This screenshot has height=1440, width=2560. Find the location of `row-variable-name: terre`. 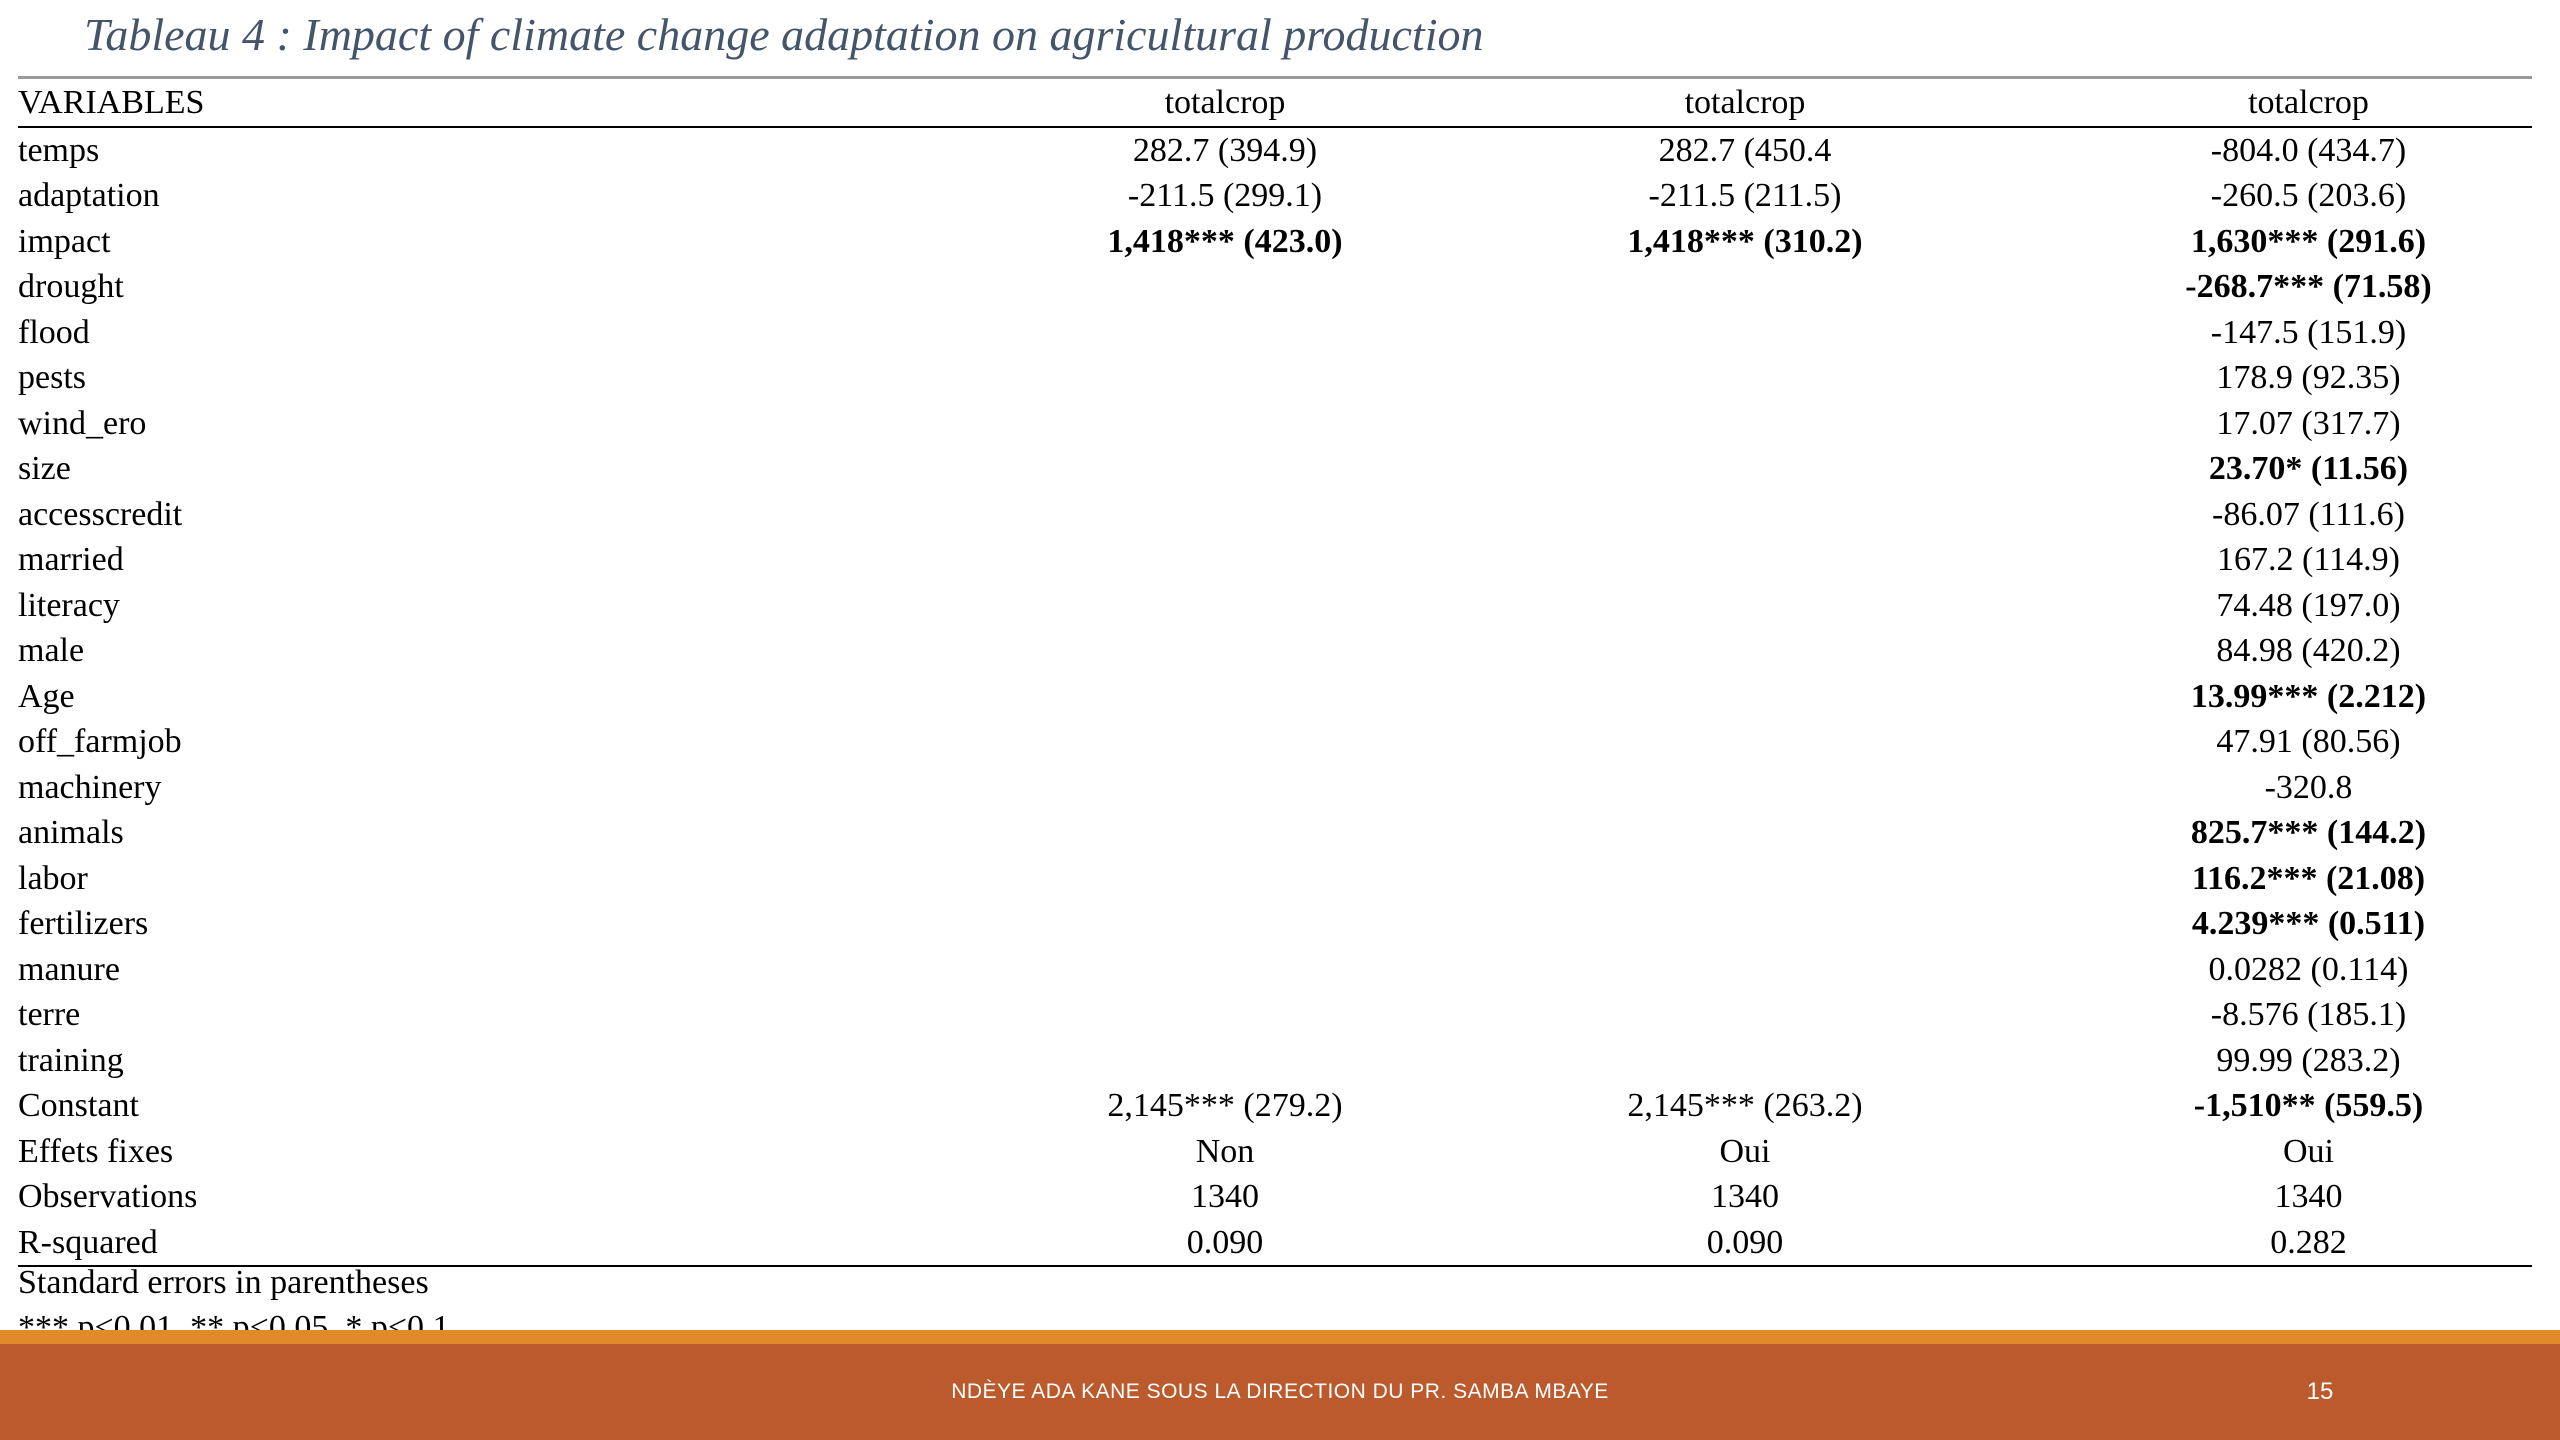

row-variable-name: terre is located at coordinates (49, 1014).